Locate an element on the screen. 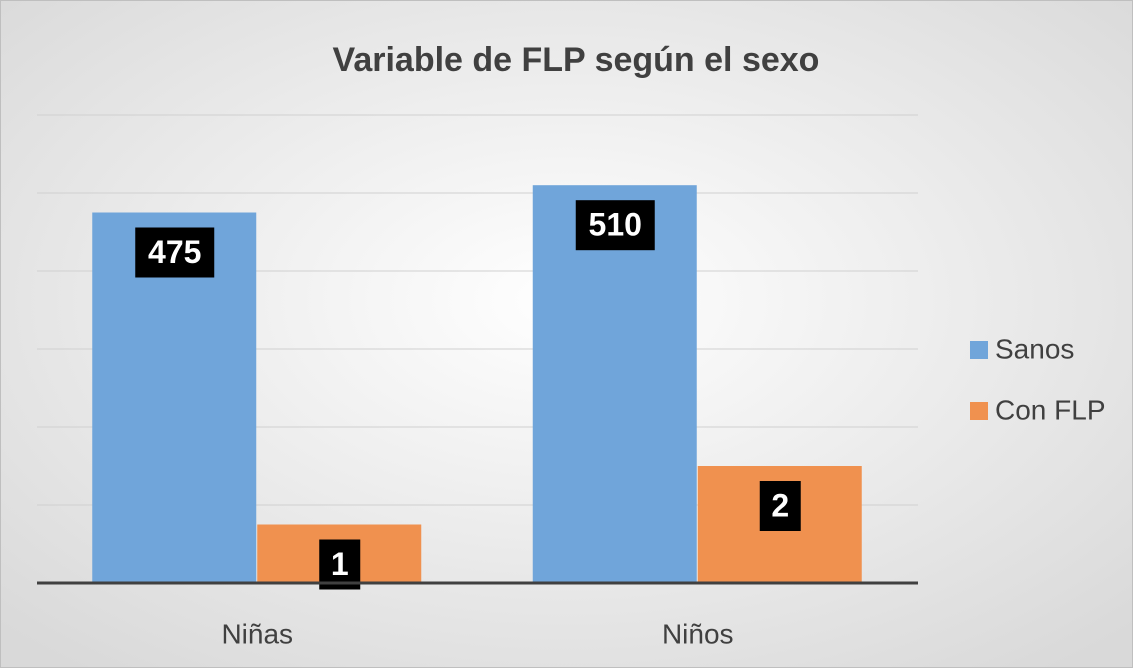 The image size is (1133, 668). data-label: 1 is located at coordinates (340, 564).